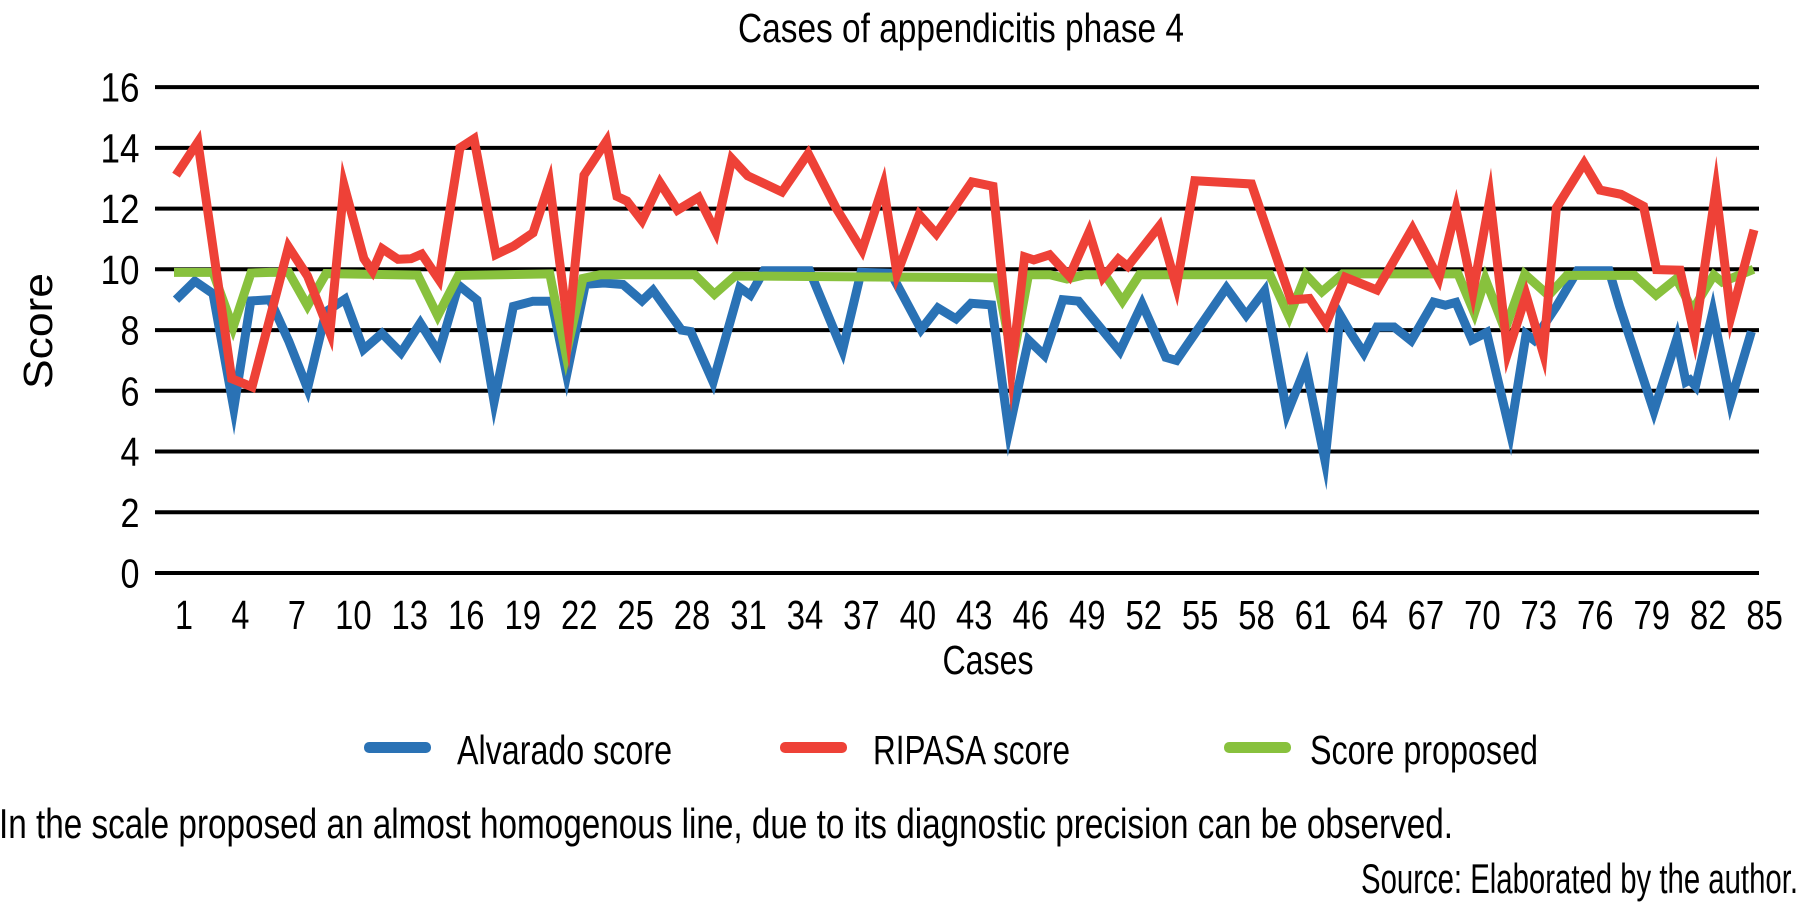 This screenshot has width=1800, height=911. Describe the element at coordinates (1313, 615) in the screenshot. I see `svg-text: 61` at that location.